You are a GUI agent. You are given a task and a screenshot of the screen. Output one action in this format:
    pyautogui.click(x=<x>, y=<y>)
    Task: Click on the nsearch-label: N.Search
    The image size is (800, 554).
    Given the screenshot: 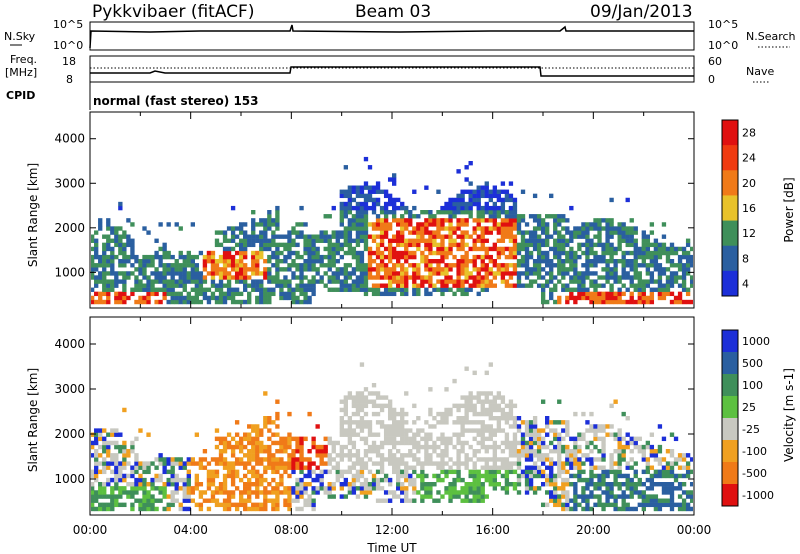 What is the action you would take?
    pyautogui.click(x=771, y=36)
    